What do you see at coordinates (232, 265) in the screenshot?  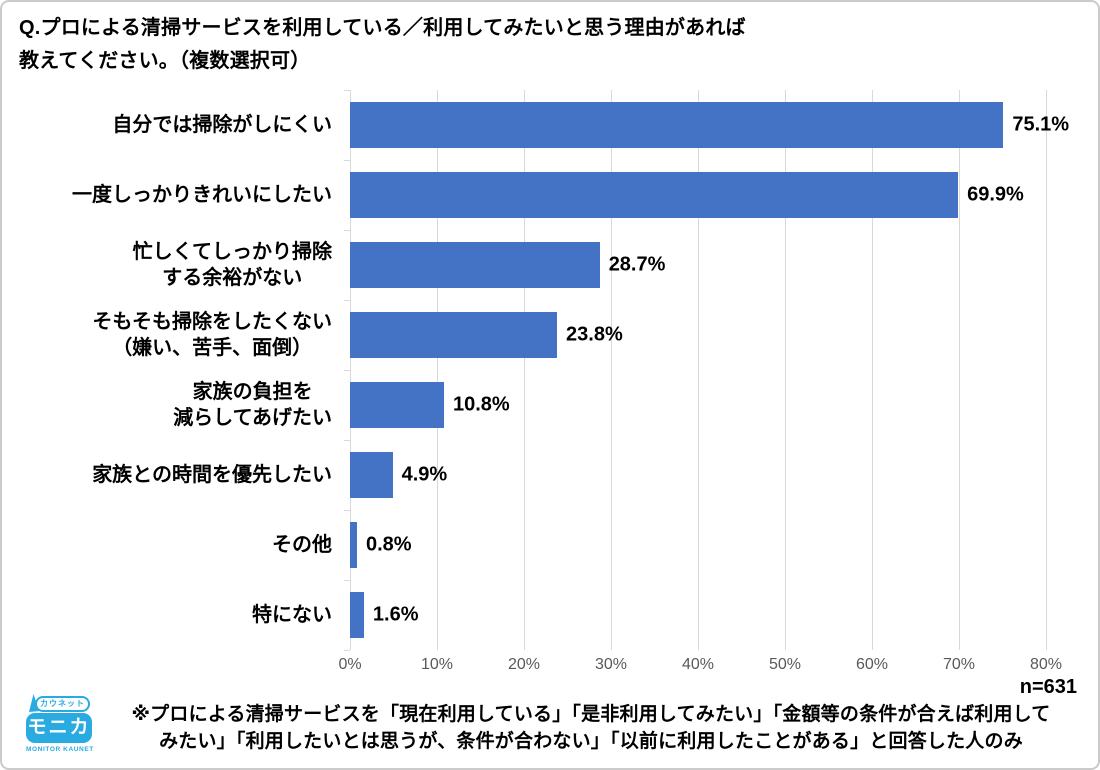 I see `category-label-text: 忙しくてしっかり掃除 する余裕がない` at bounding box center [232, 265].